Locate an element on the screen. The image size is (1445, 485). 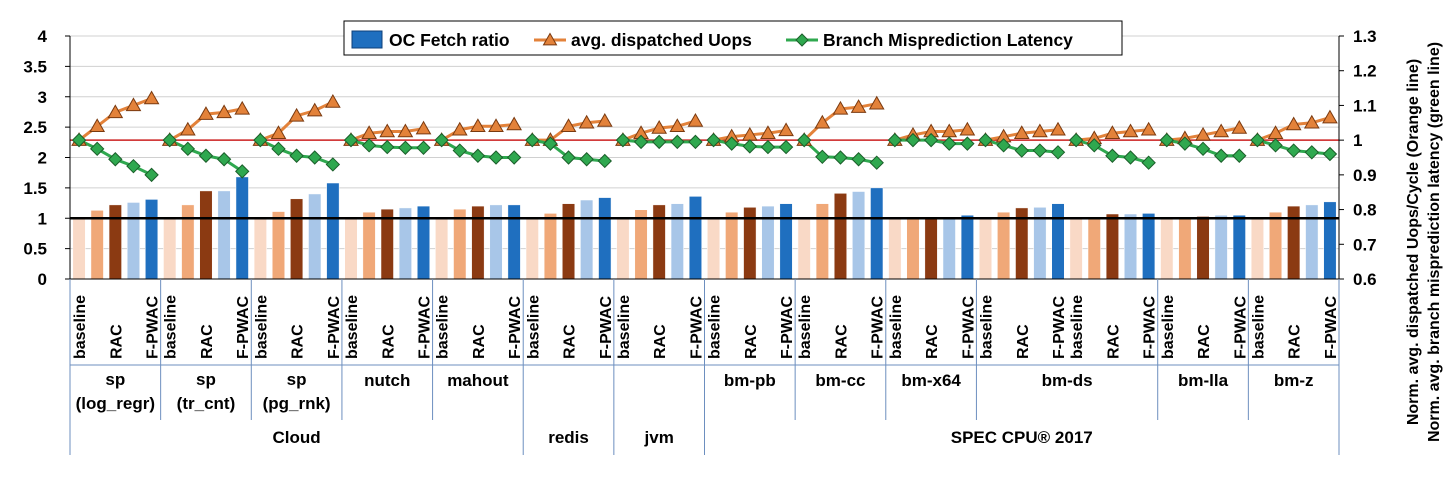
benchmark-label: sp is located at coordinates (115, 379).